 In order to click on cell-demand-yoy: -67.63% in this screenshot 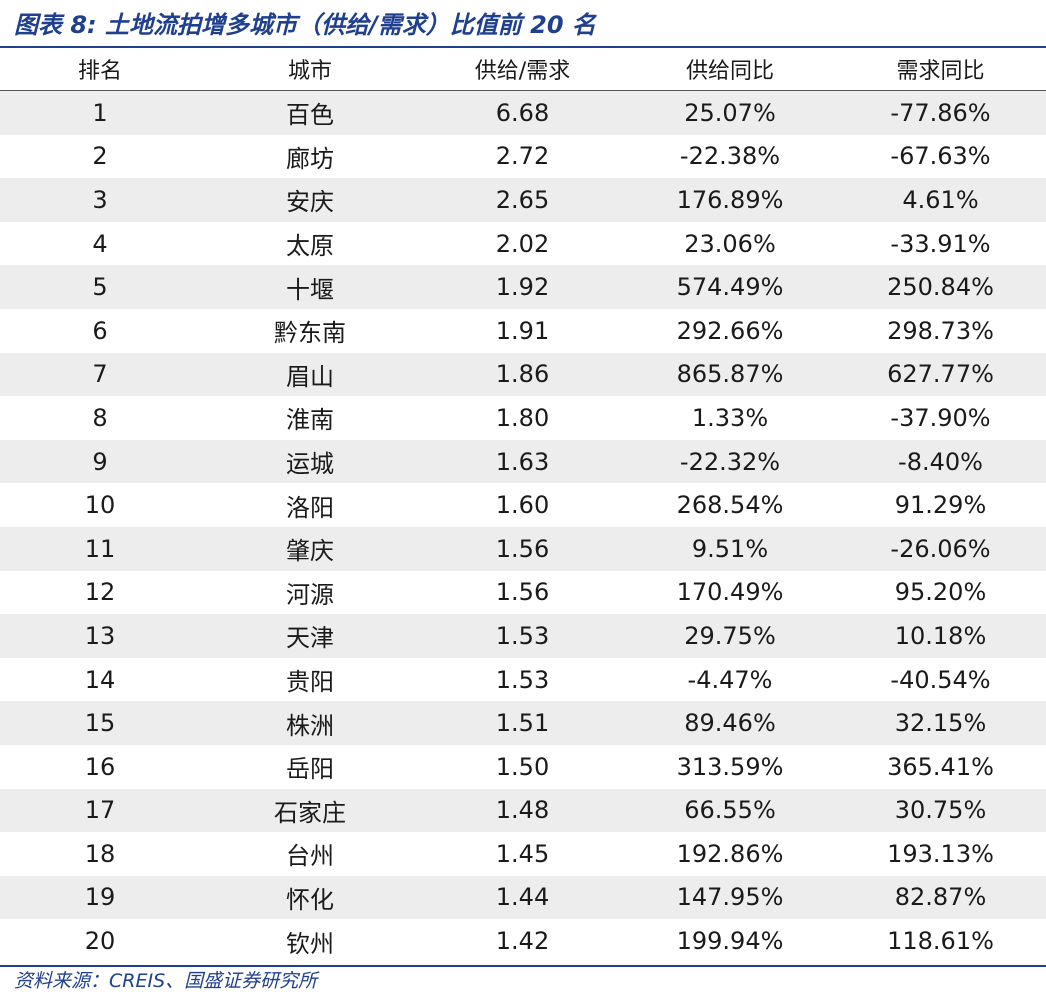, I will do `click(940, 156)`.